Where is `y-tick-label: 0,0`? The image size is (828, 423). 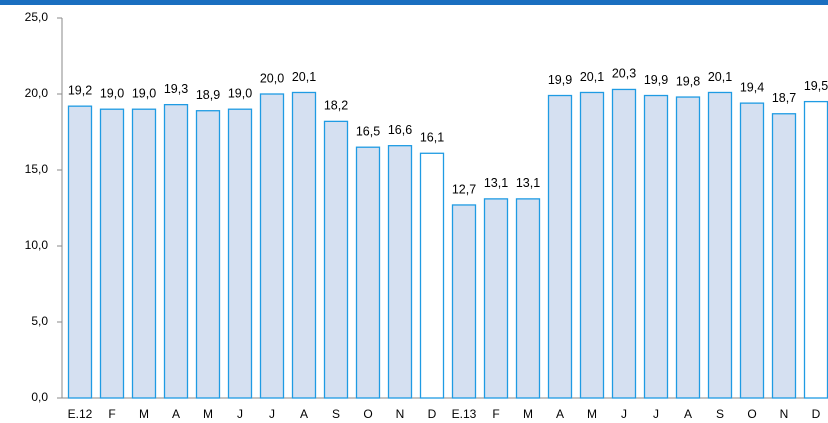 y-tick-label: 0,0 is located at coordinates (39, 397).